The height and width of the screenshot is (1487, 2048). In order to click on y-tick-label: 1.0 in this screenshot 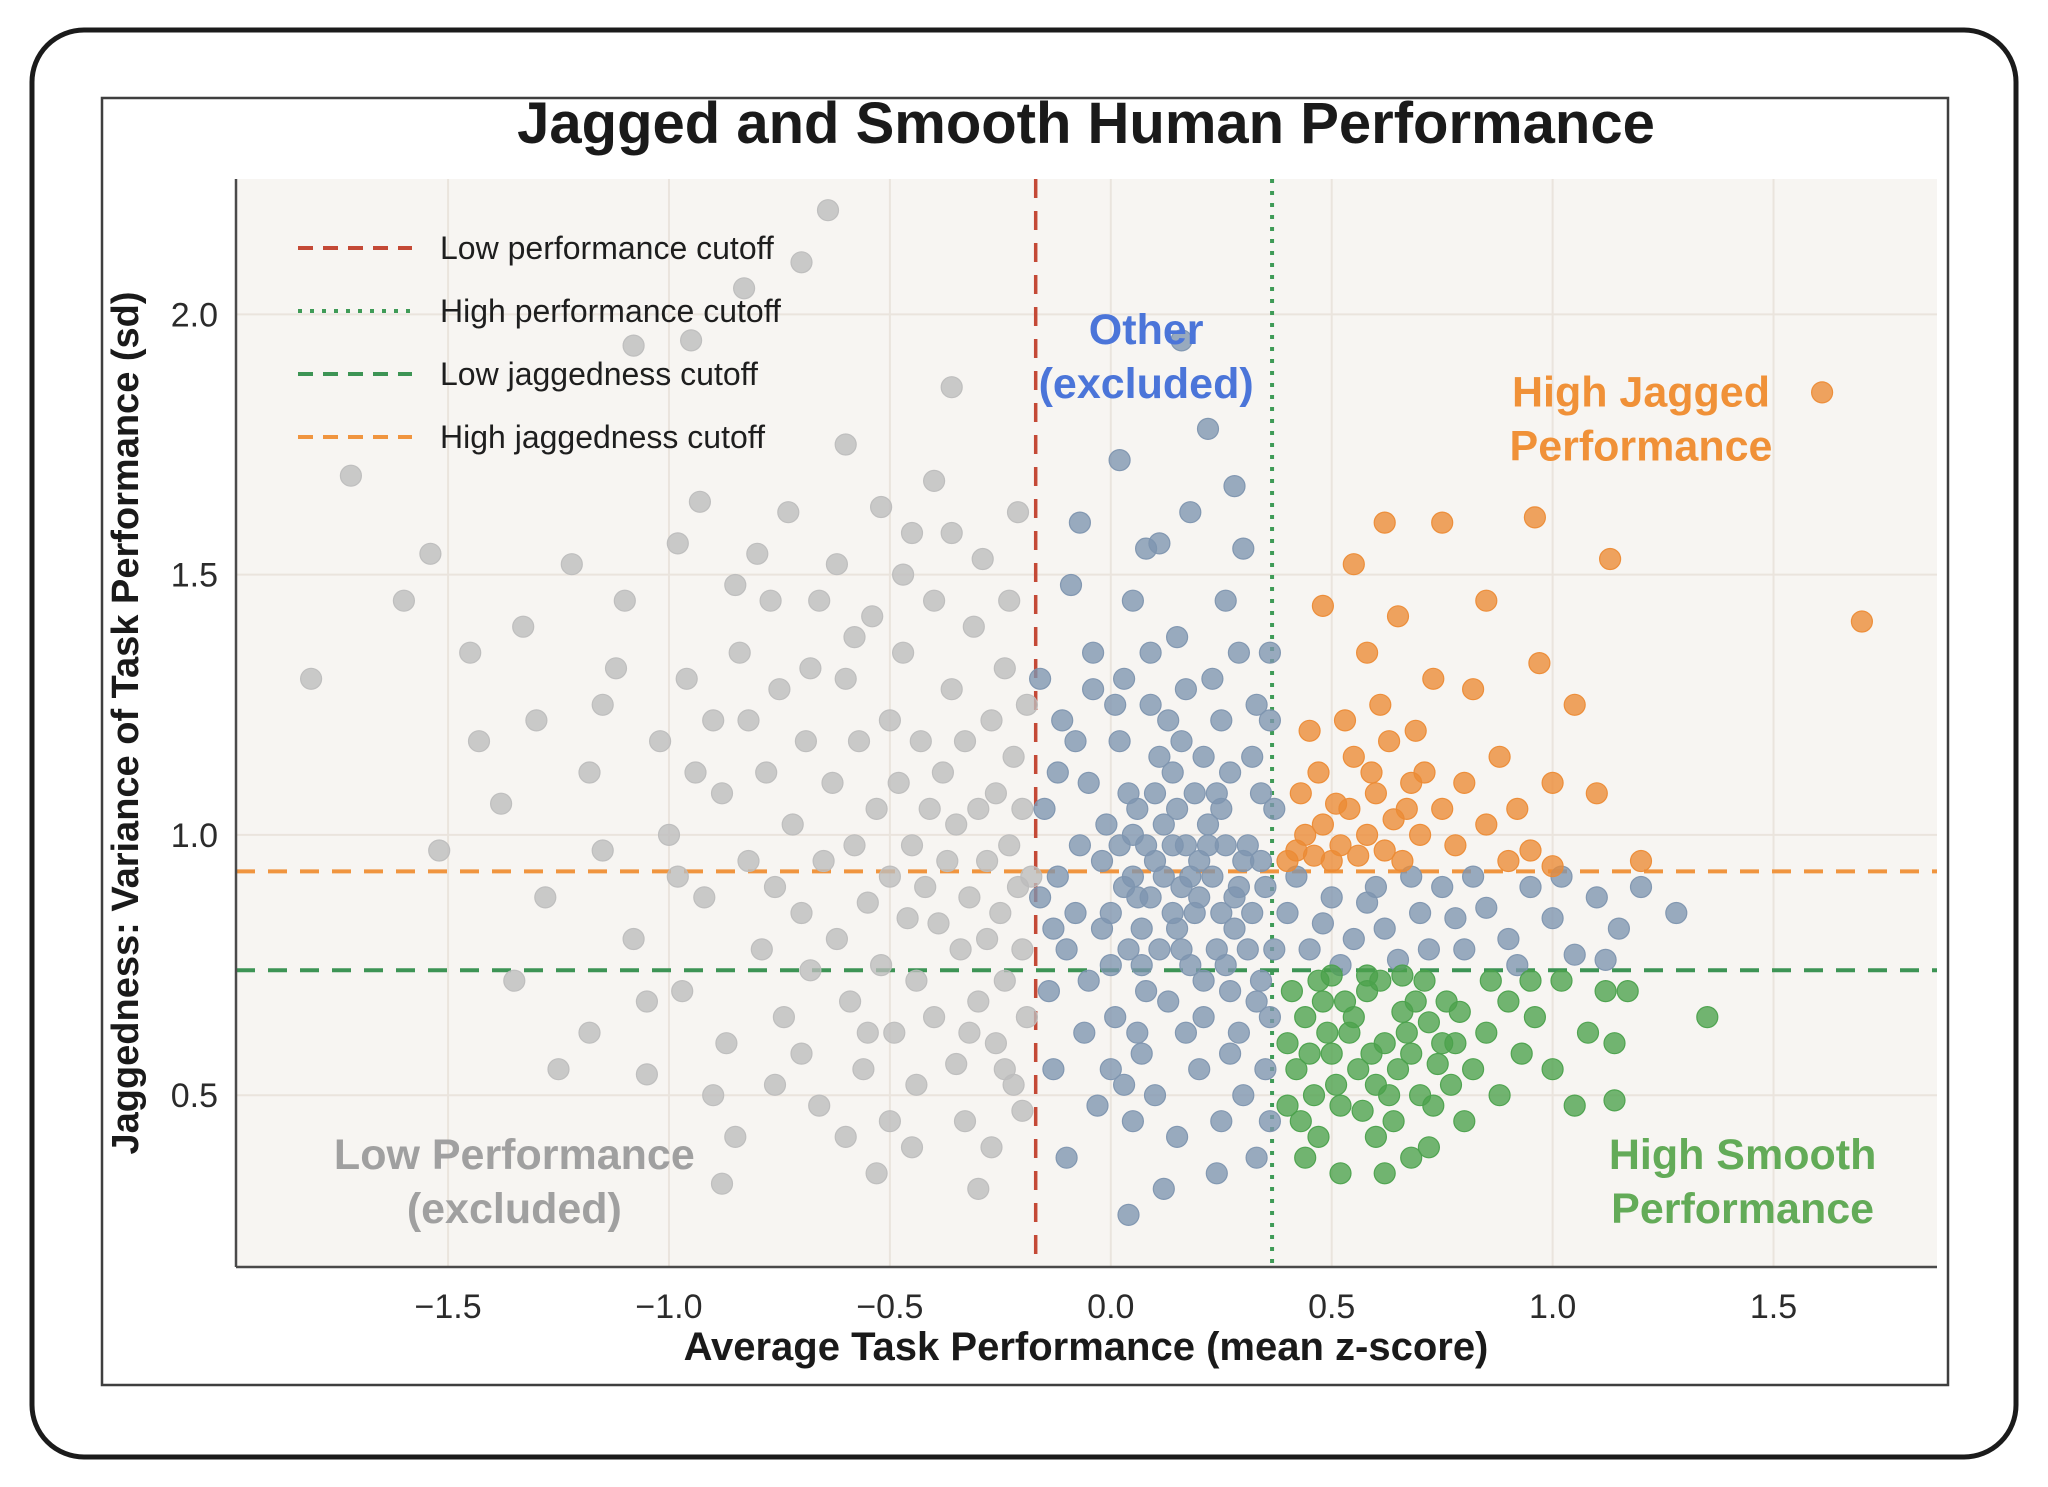, I will do `click(194, 836)`.